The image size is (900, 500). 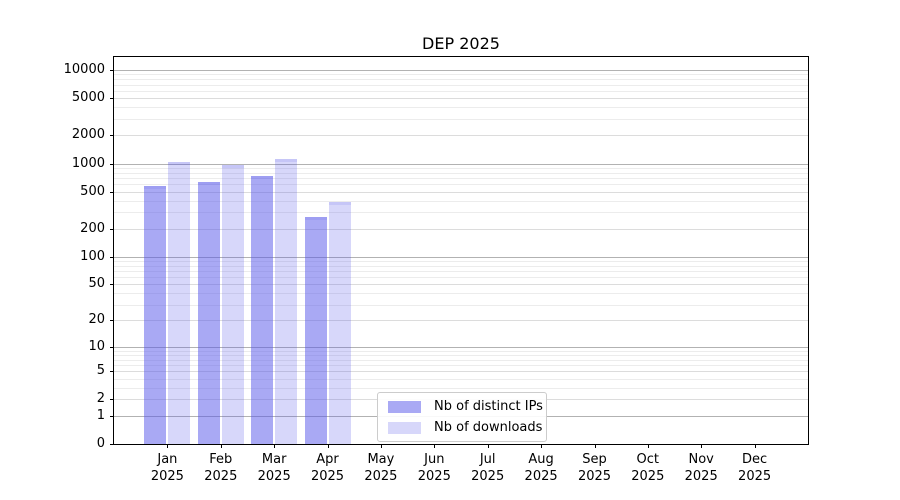 What do you see at coordinates (221, 446) in the screenshot?
I see `x-tick-mark-feb` at bounding box center [221, 446].